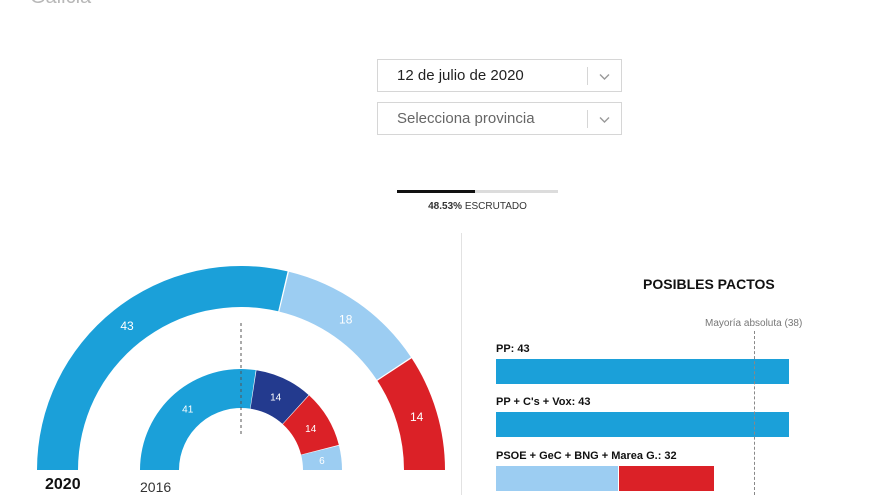  What do you see at coordinates (63, 484) in the screenshot?
I see `year-2020-tab: 2020` at bounding box center [63, 484].